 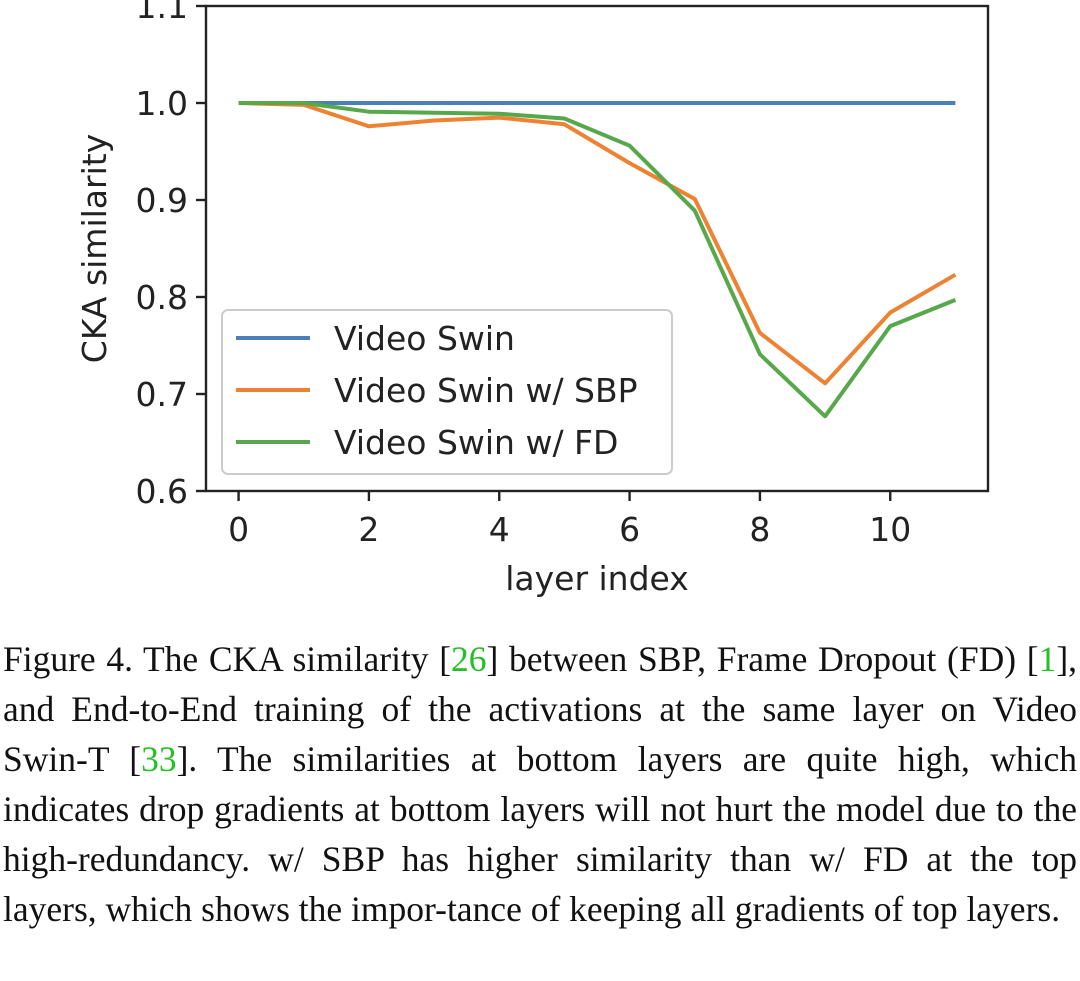 I want to click on y-tick-label: 0.8, so click(x=162, y=297).